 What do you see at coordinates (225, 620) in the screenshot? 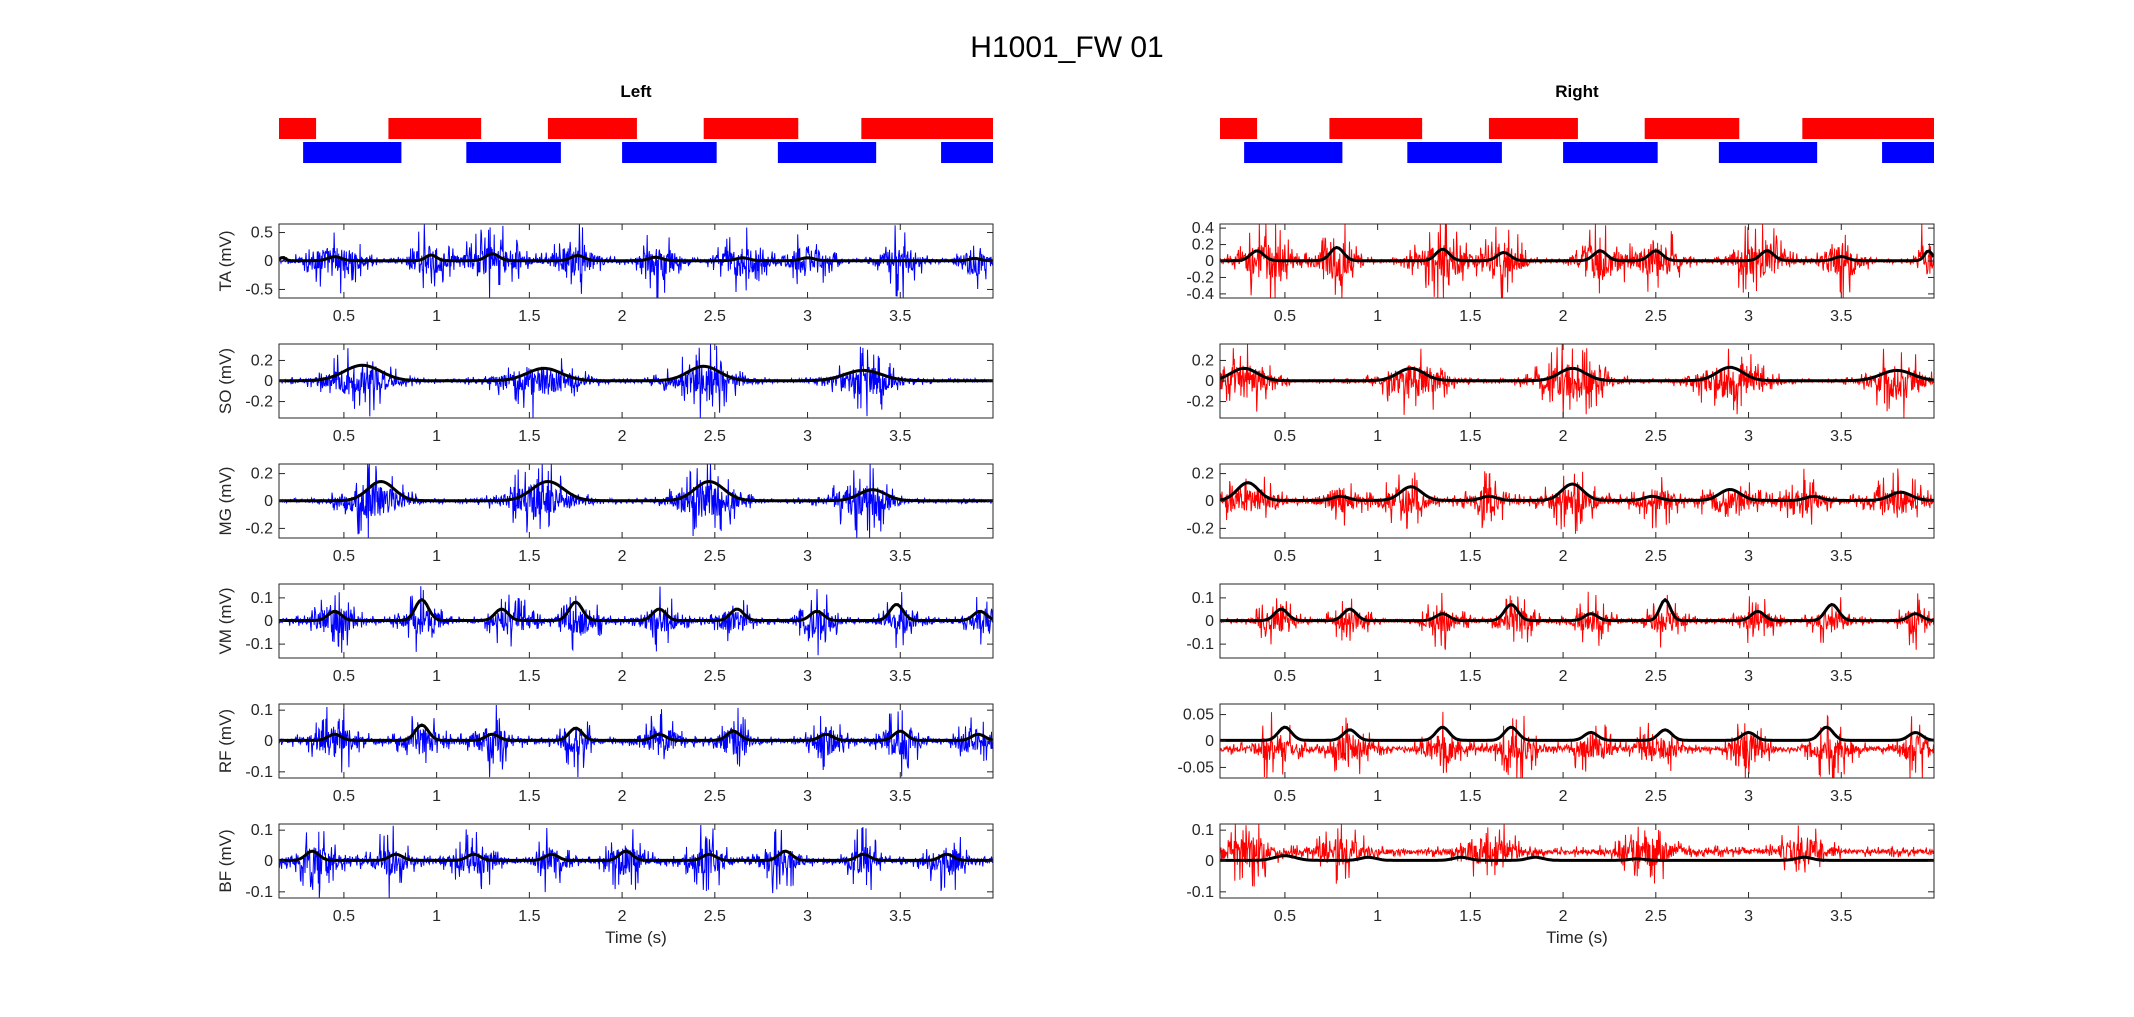
I see `y-axis-label: VM (mV)` at bounding box center [225, 620].